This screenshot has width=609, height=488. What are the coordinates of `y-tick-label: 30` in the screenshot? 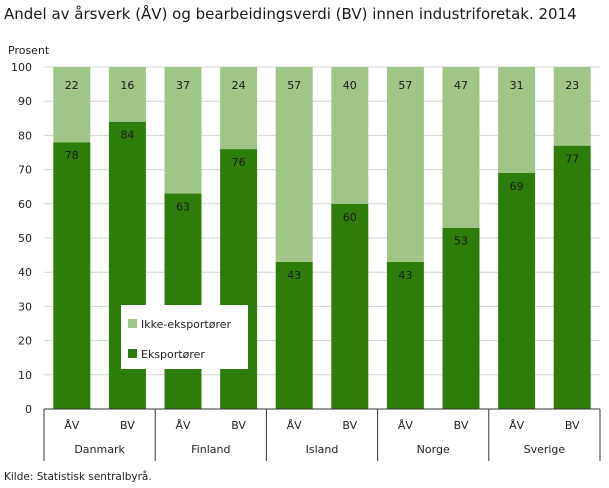 It's located at (25, 306).